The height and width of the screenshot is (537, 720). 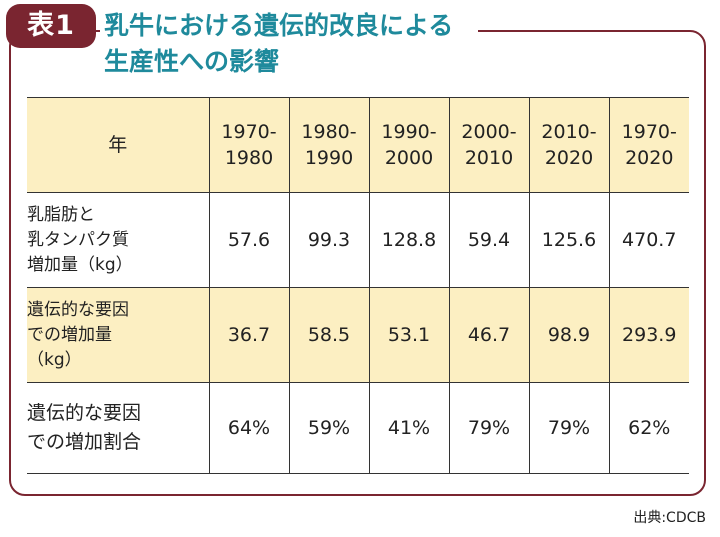 I want to click on table-cell: 98.9, so click(x=568, y=335).